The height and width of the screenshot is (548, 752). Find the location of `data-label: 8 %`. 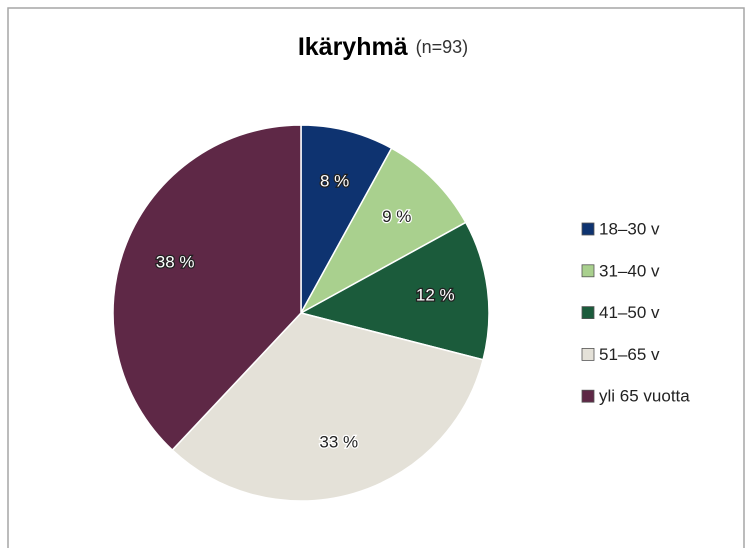

data-label: 8 % is located at coordinates (334, 180).